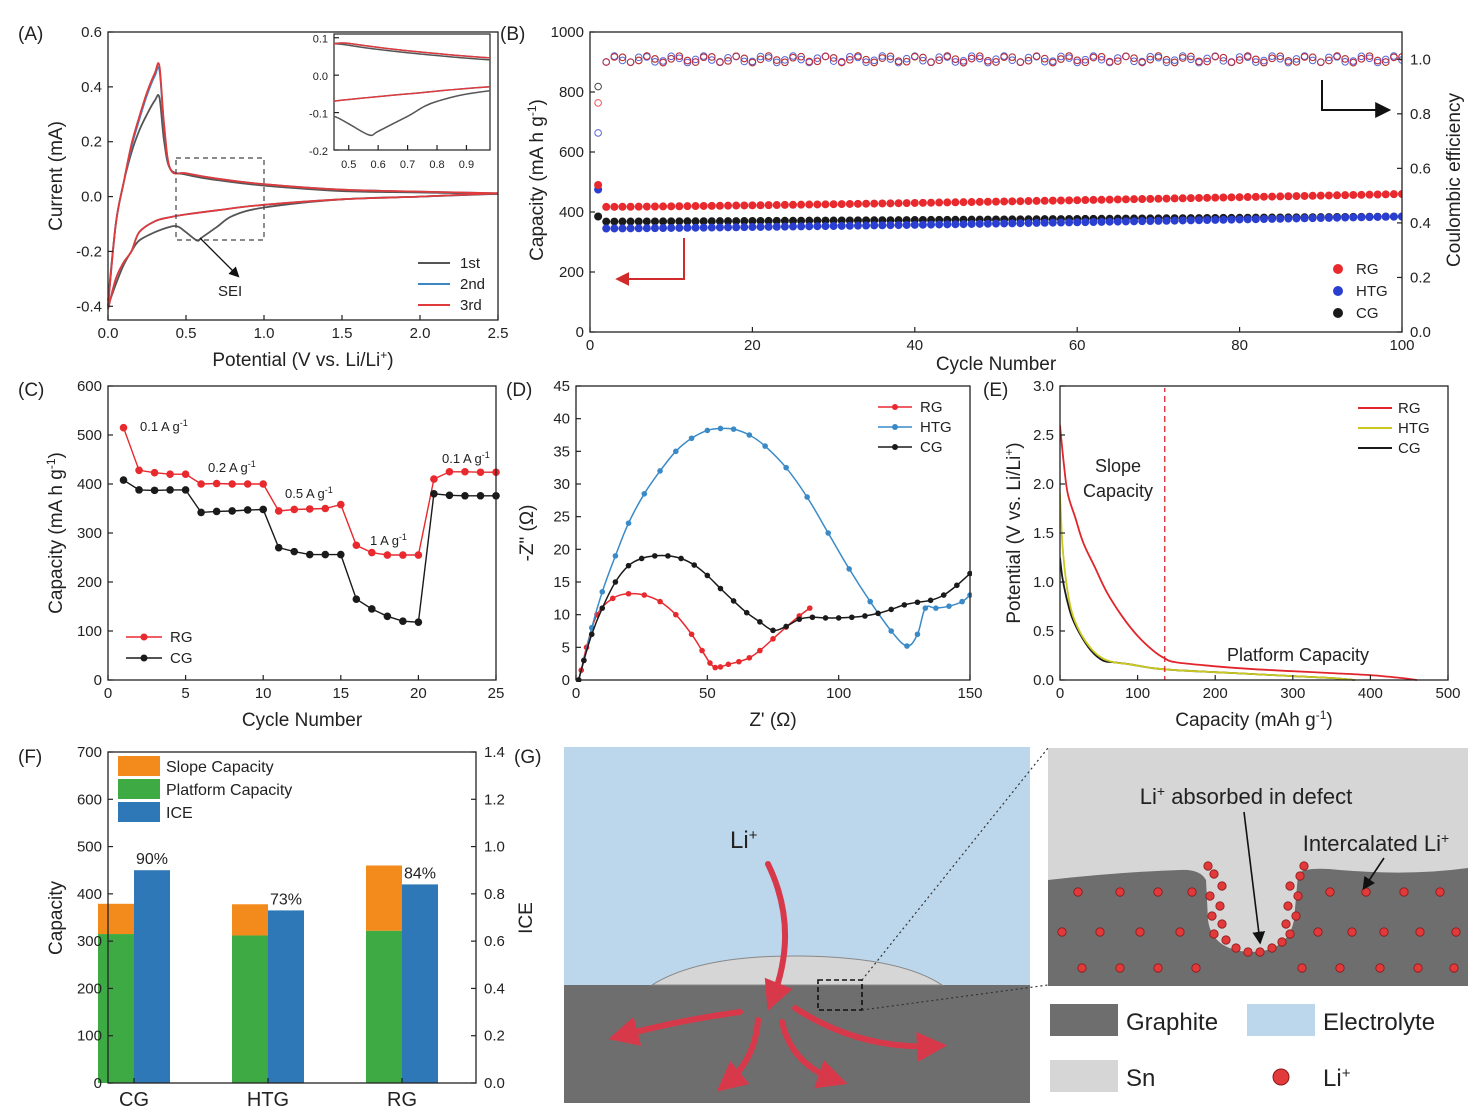 The width and height of the screenshot is (1477, 1117). Describe the element at coordinates (494, 1083) in the screenshot. I see `f2-ytick-label-0: 0.0` at that location.